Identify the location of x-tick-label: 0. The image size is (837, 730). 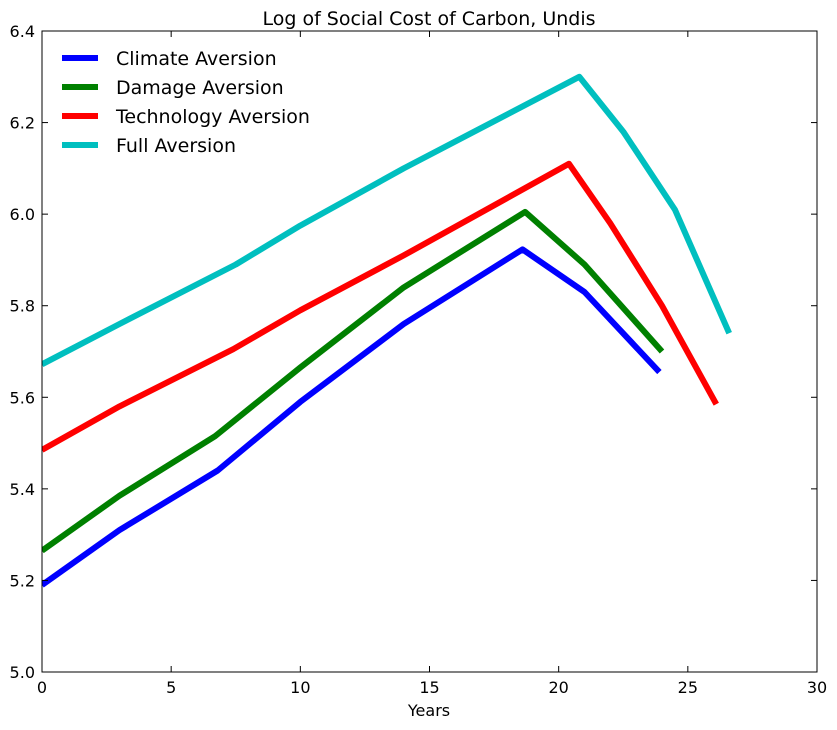
(42, 687).